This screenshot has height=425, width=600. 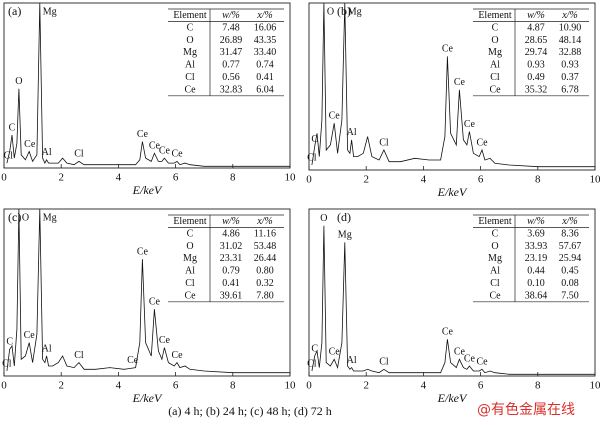 I want to click on table-cell: 32.88, so click(x=570, y=52).